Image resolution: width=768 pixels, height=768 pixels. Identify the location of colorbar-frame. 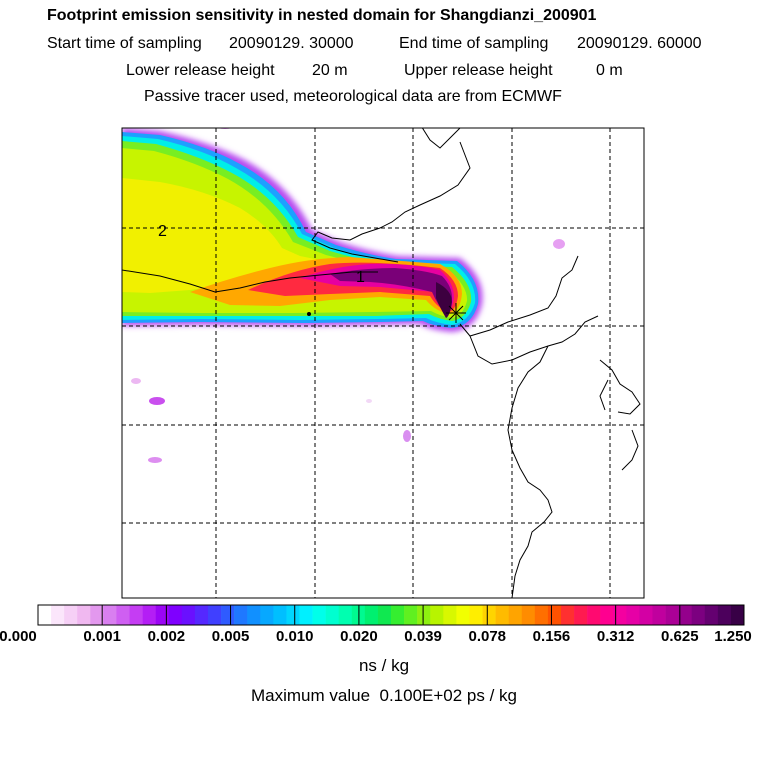
(391, 615).